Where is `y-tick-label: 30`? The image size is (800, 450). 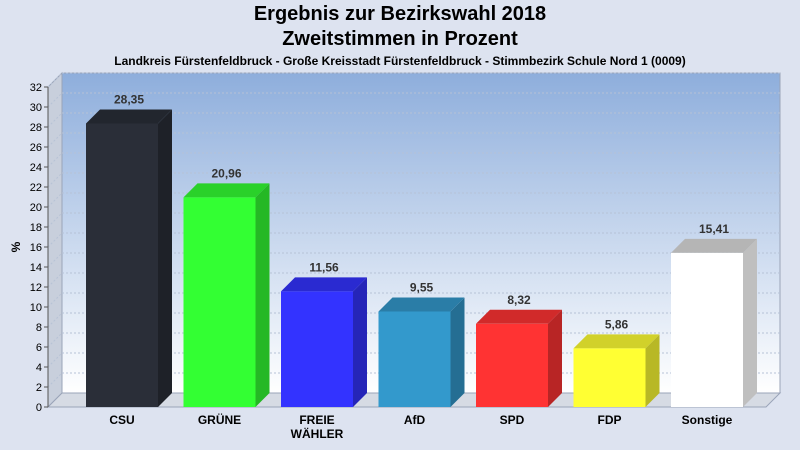 y-tick-label: 30 is located at coordinates (36, 108).